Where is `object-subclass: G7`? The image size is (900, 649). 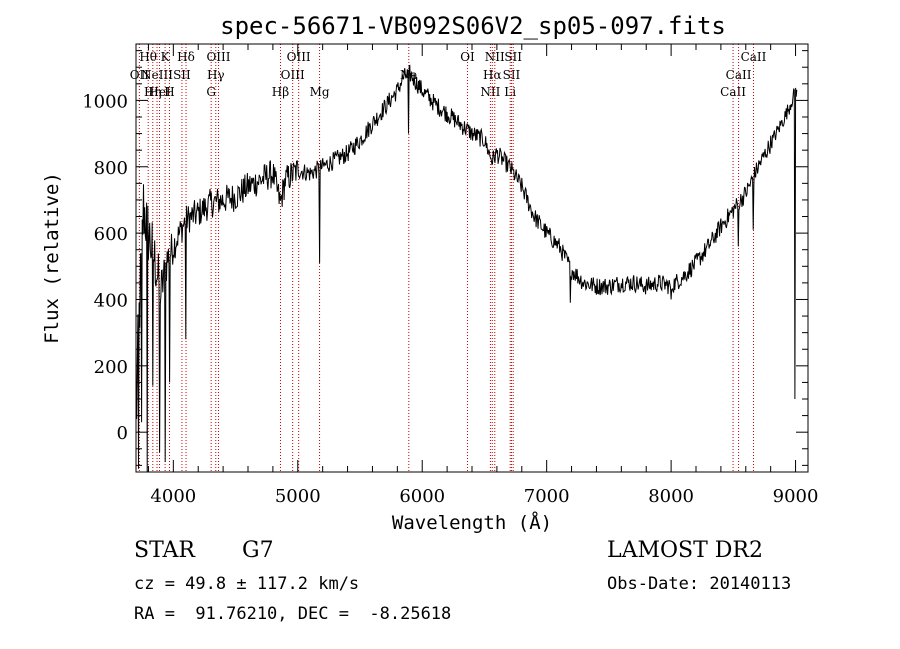
object-subclass: G7 is located at coordinates (258, 550).